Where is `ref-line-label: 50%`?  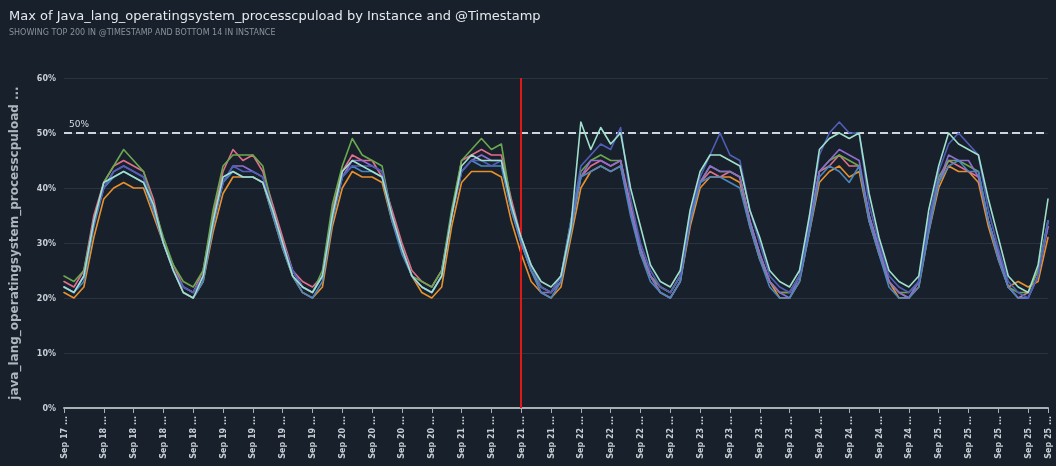
ref-line-label: 50% is located at coordinates (79, 123).